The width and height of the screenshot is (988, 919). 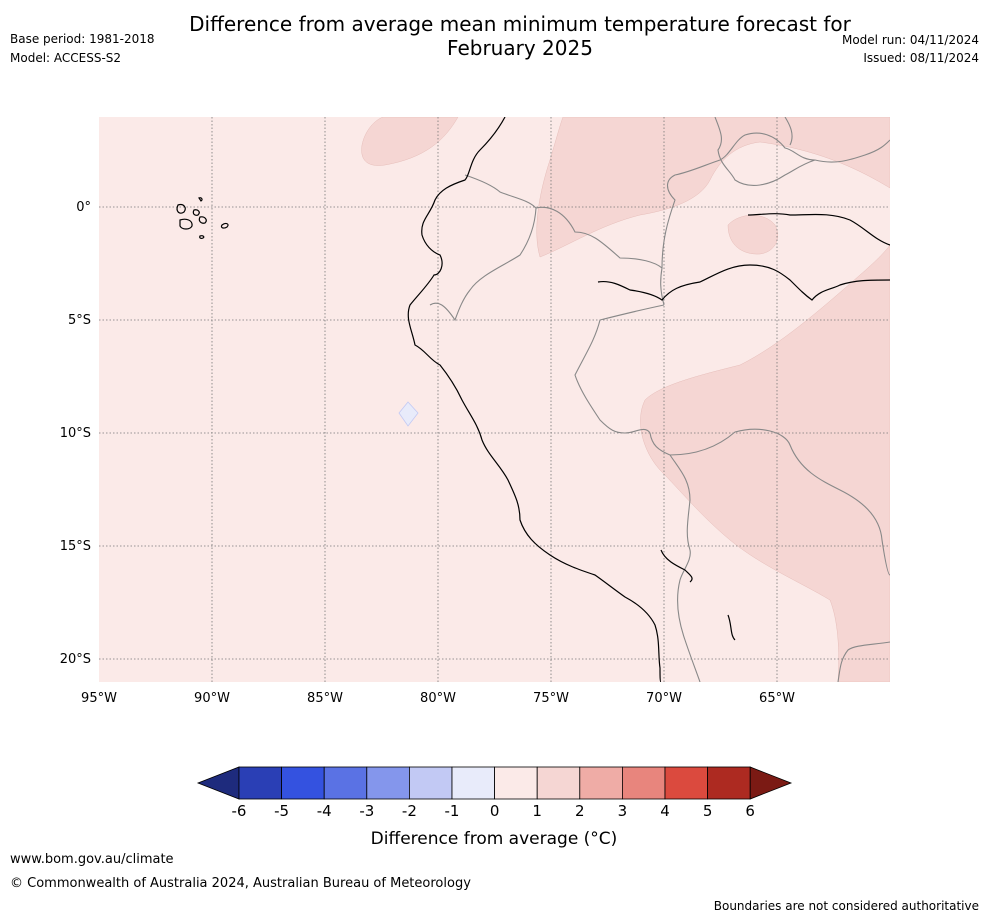 I want to click on lon-tick-75w: 75°W, so click(x=551, y=698).